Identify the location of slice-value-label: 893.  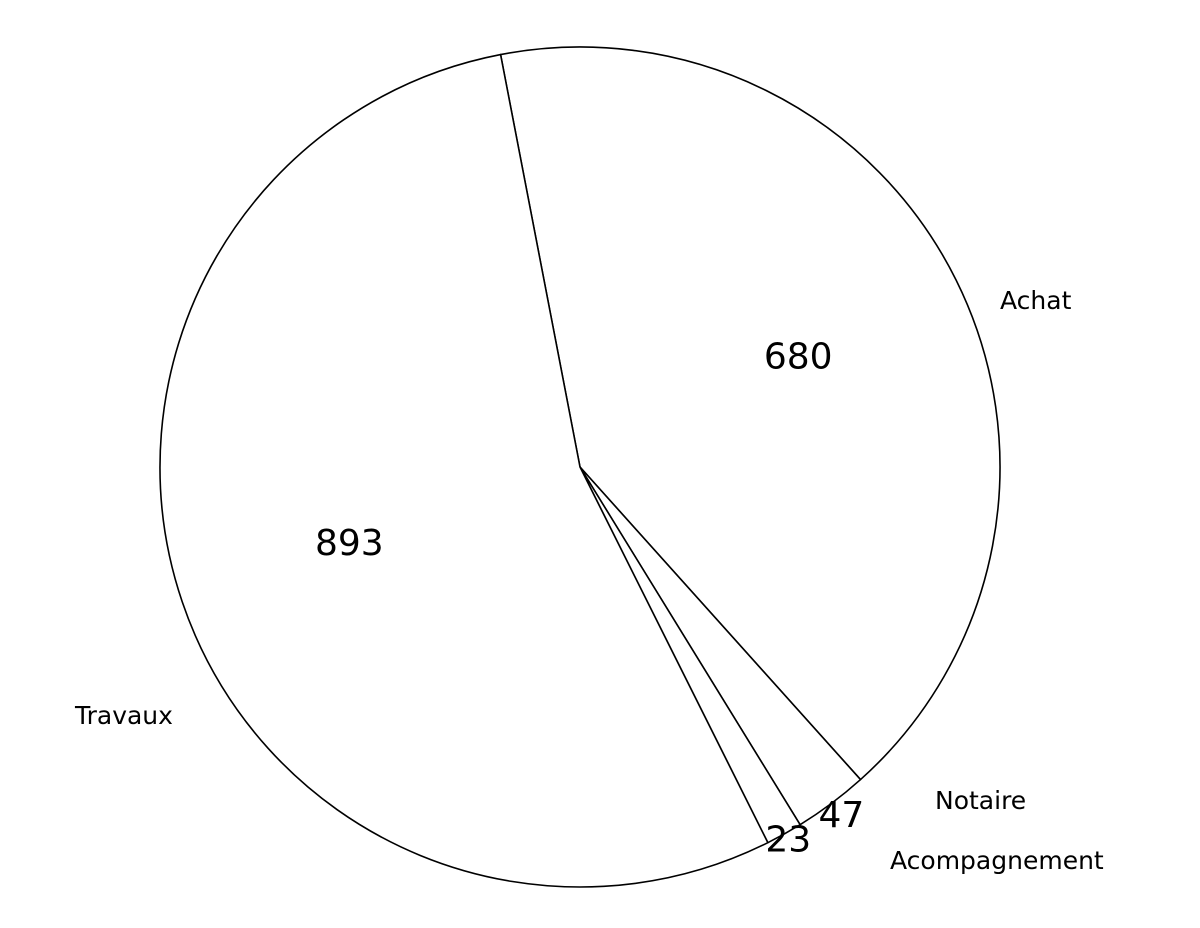
(349, 543).